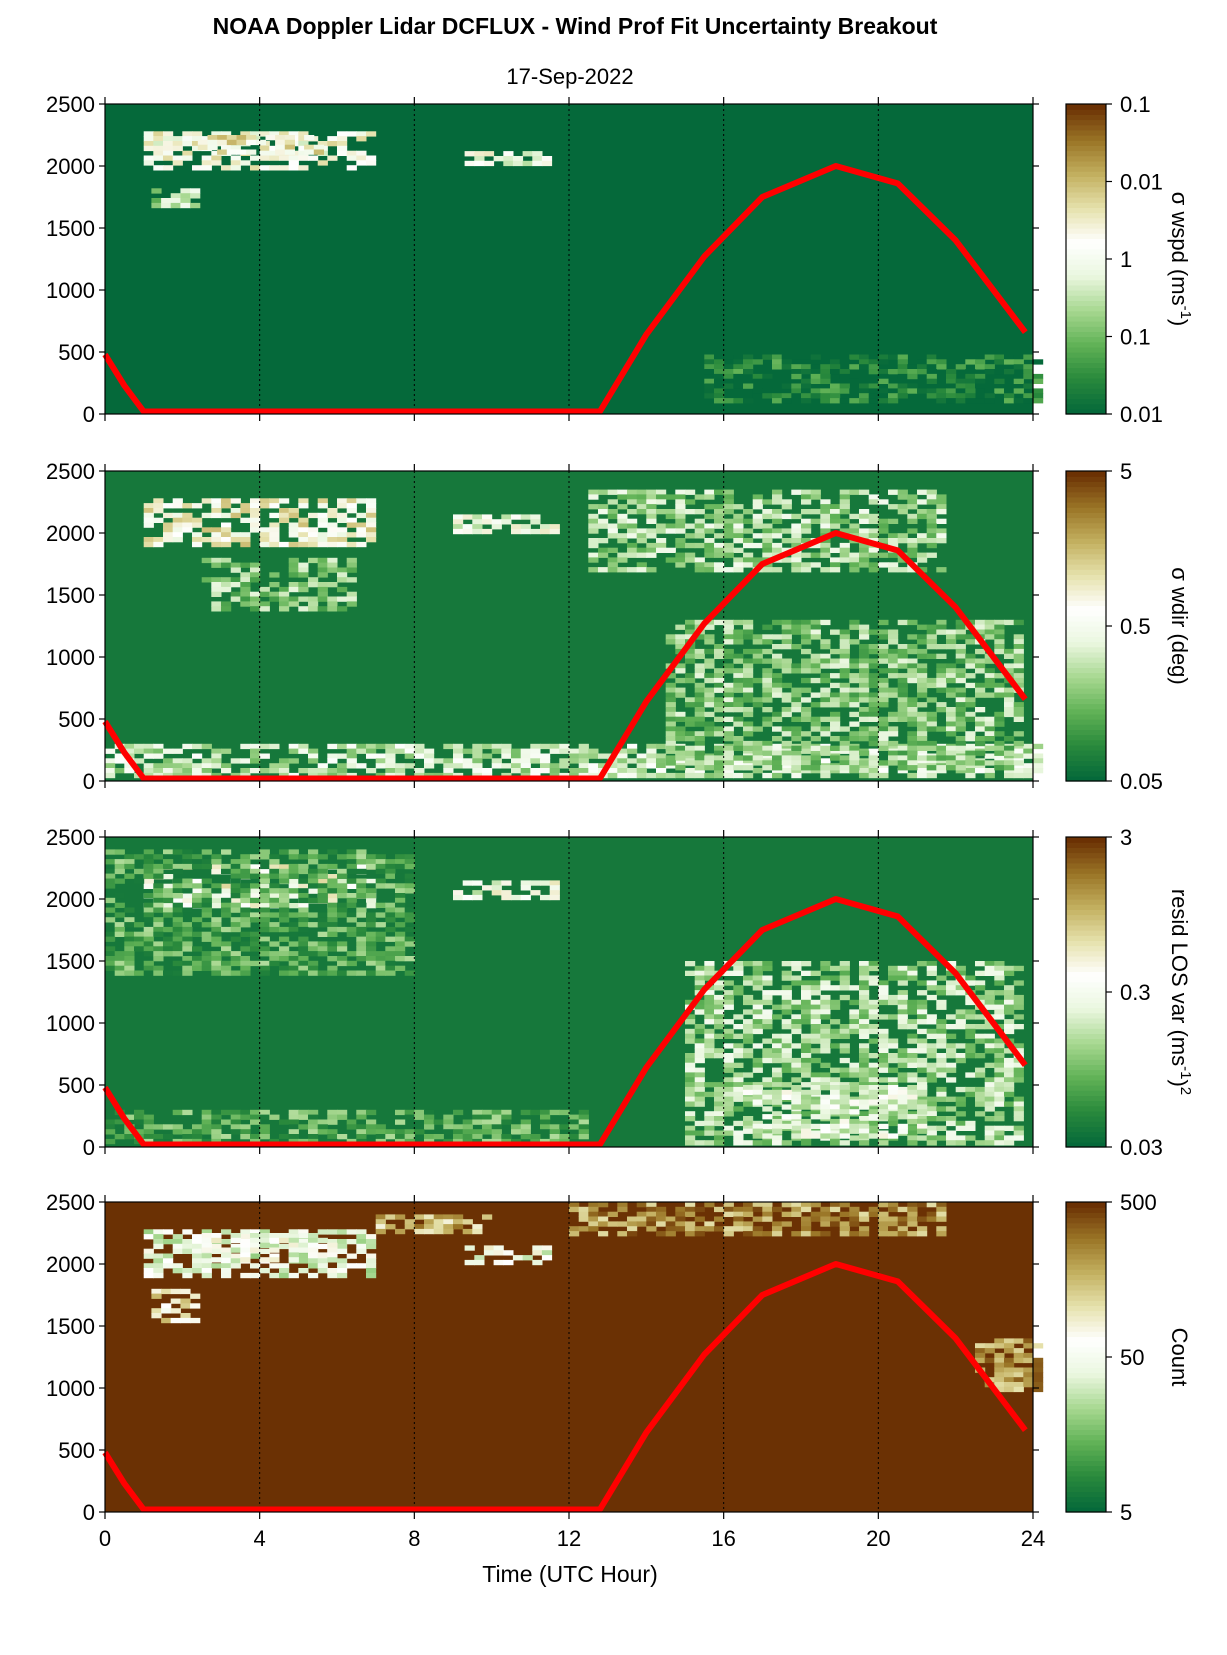  I want to click on y-tick-label: 0, so click(89, 1147).